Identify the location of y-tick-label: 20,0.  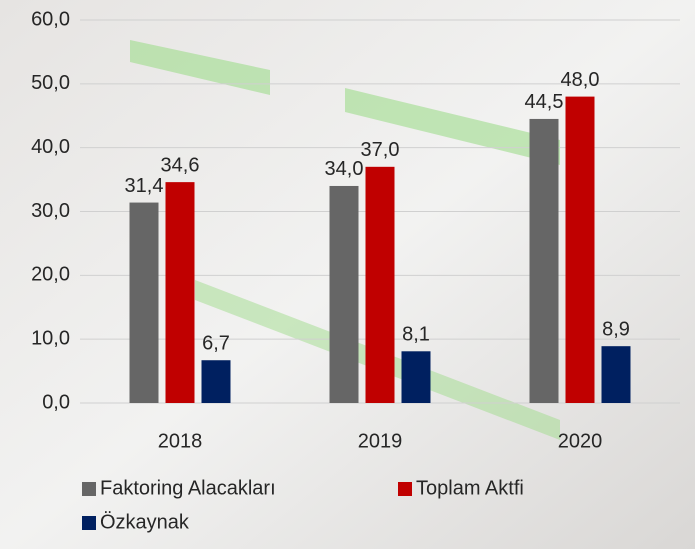
(50, 275).